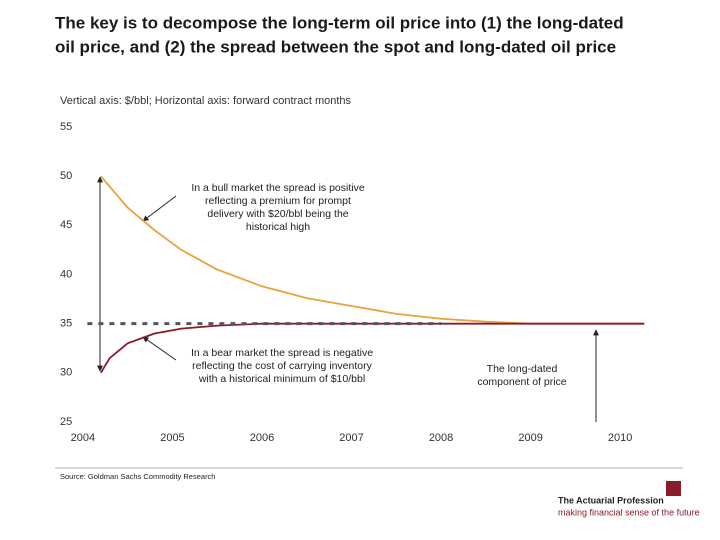 The width and height of the screenshot is (720, 540). I want to click on y-tick-label: 45, so click(66, 225).